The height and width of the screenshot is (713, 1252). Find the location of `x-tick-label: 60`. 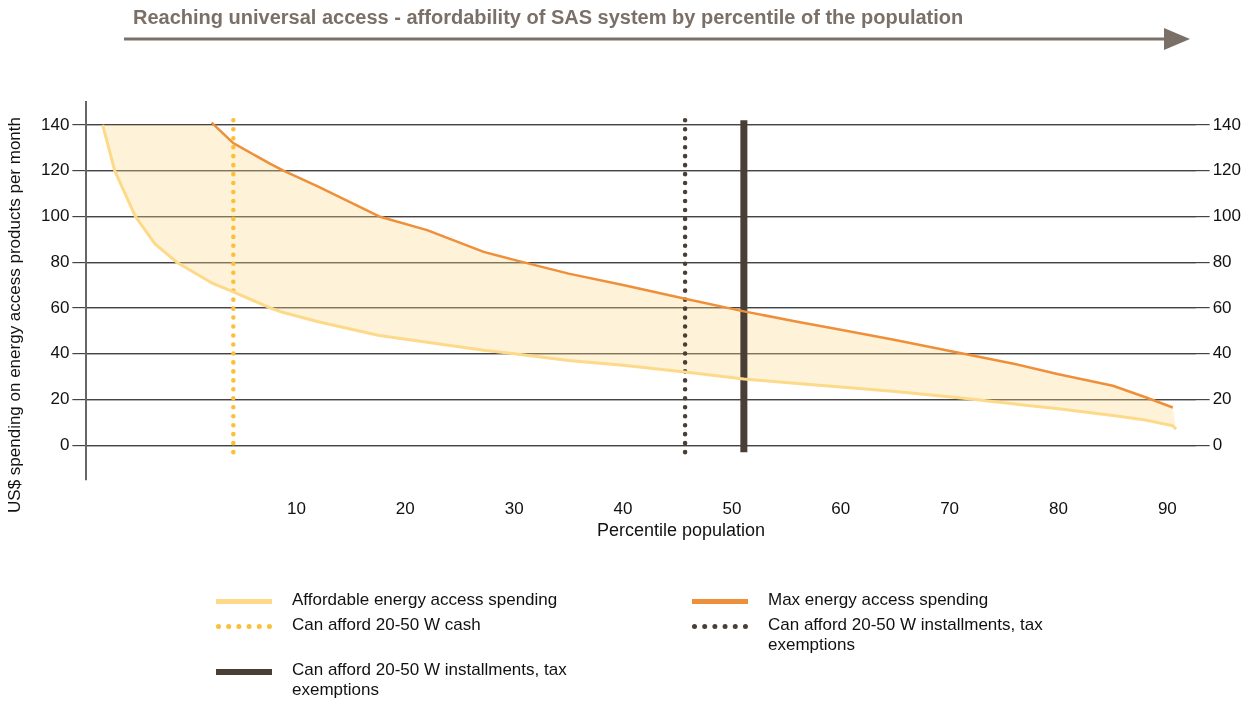

x-tick-label: 60 is located at coordinates (841, 509).